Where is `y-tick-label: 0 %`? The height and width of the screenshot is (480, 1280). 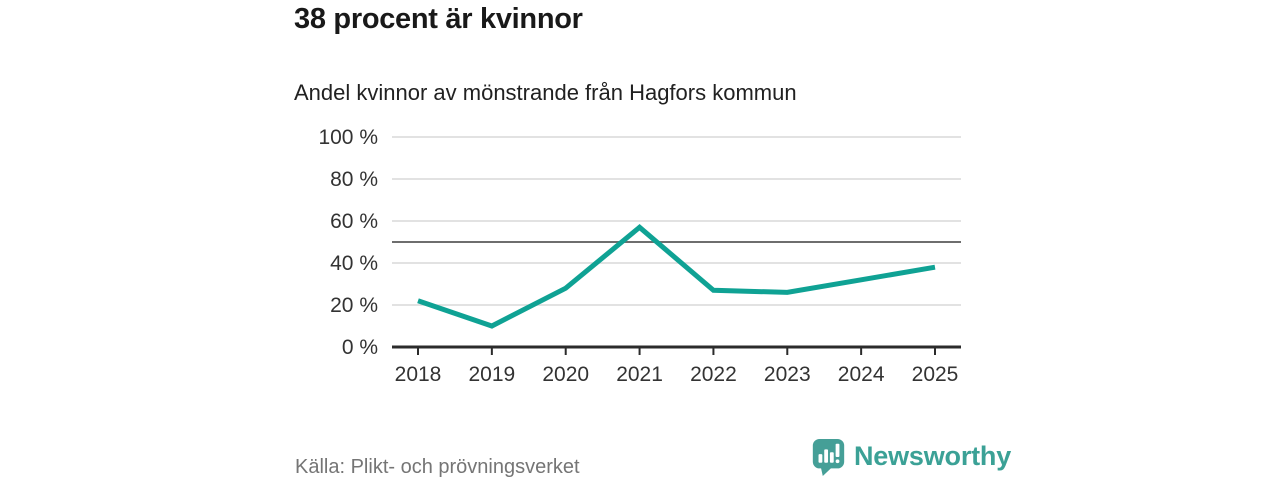
y-tick-label: 0 % is located at coordinates (360, 347).